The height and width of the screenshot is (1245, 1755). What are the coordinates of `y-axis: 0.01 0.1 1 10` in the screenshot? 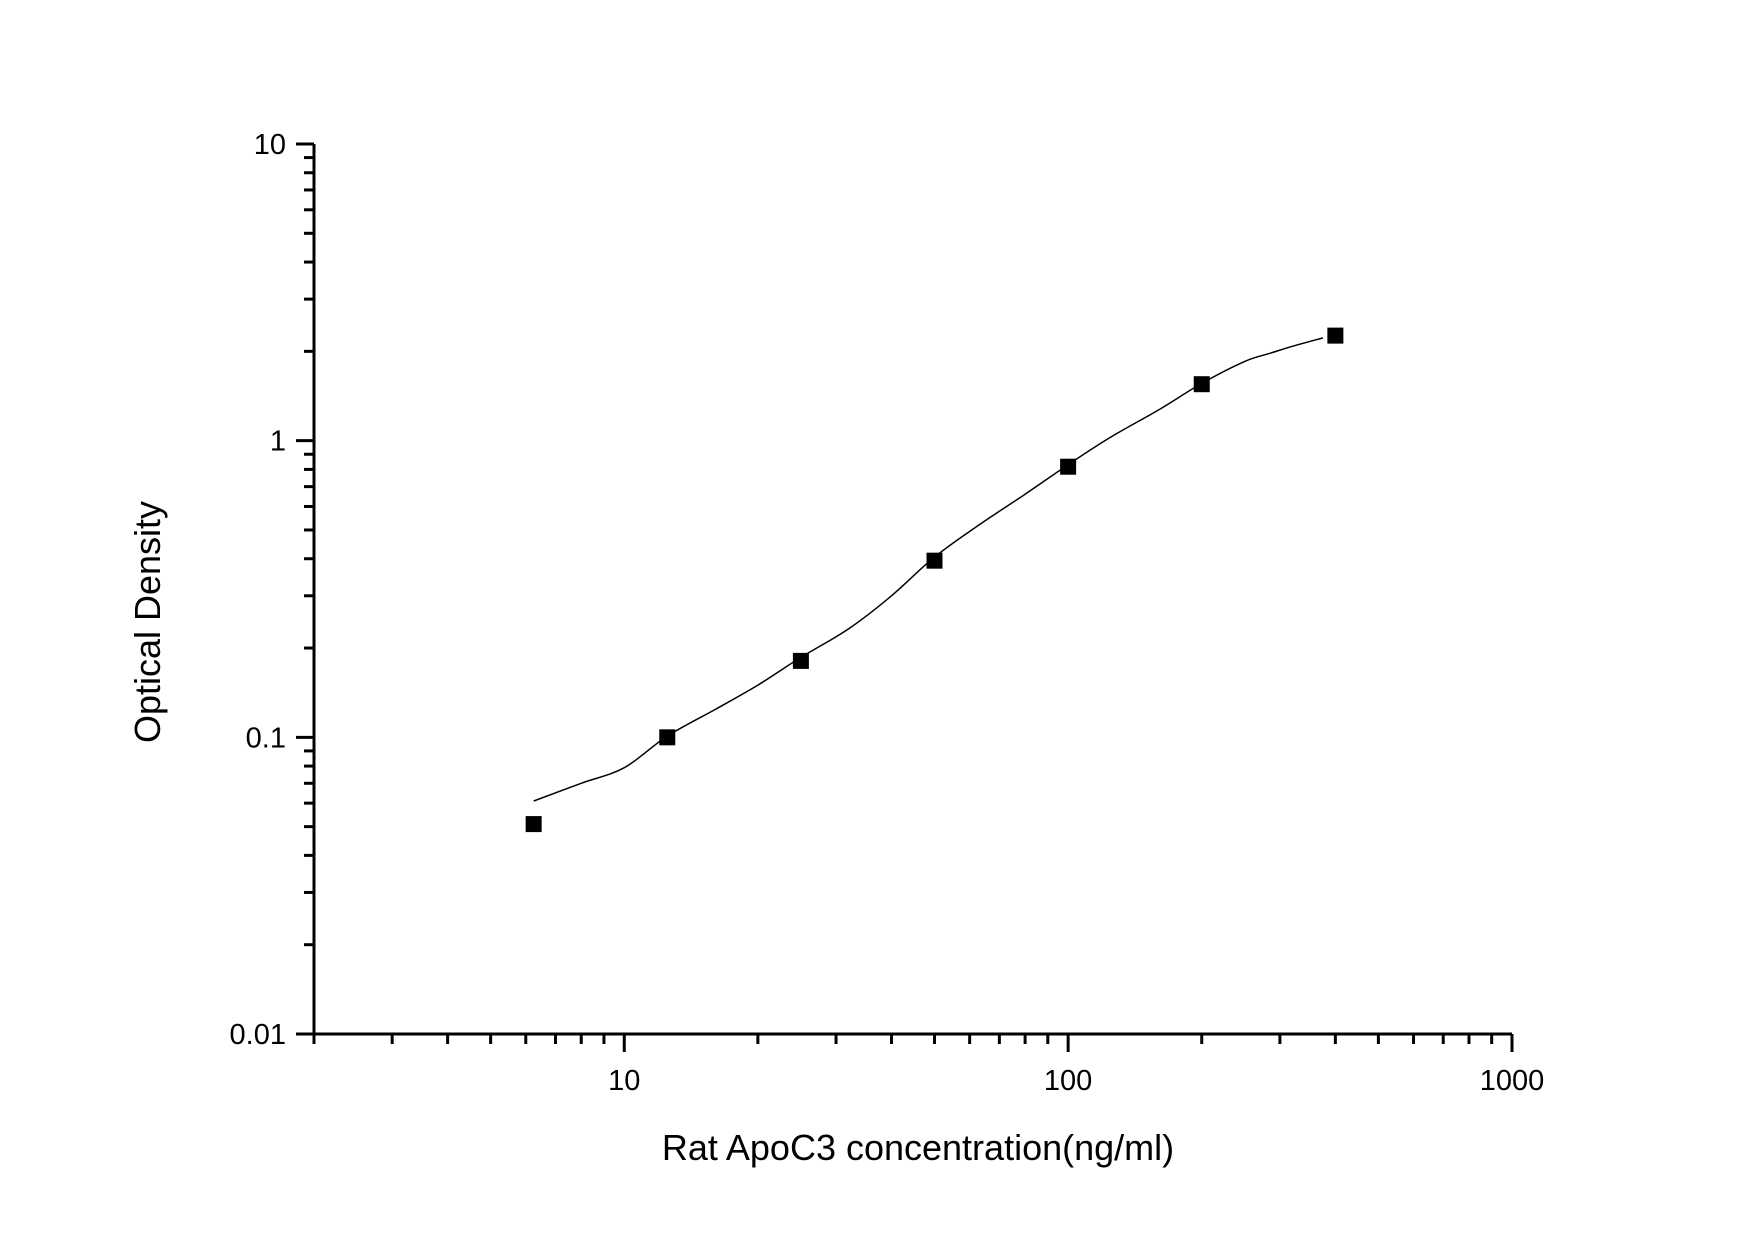 It's located at (273, 590).